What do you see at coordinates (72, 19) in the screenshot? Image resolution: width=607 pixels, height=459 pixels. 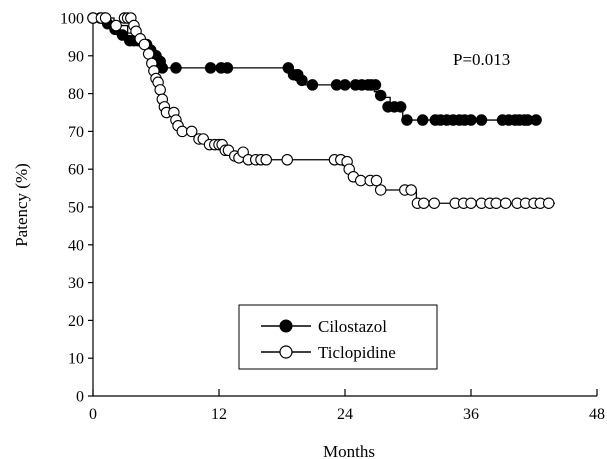 I see `y-tick-label-100: 100` at bounding box center [72, 19].